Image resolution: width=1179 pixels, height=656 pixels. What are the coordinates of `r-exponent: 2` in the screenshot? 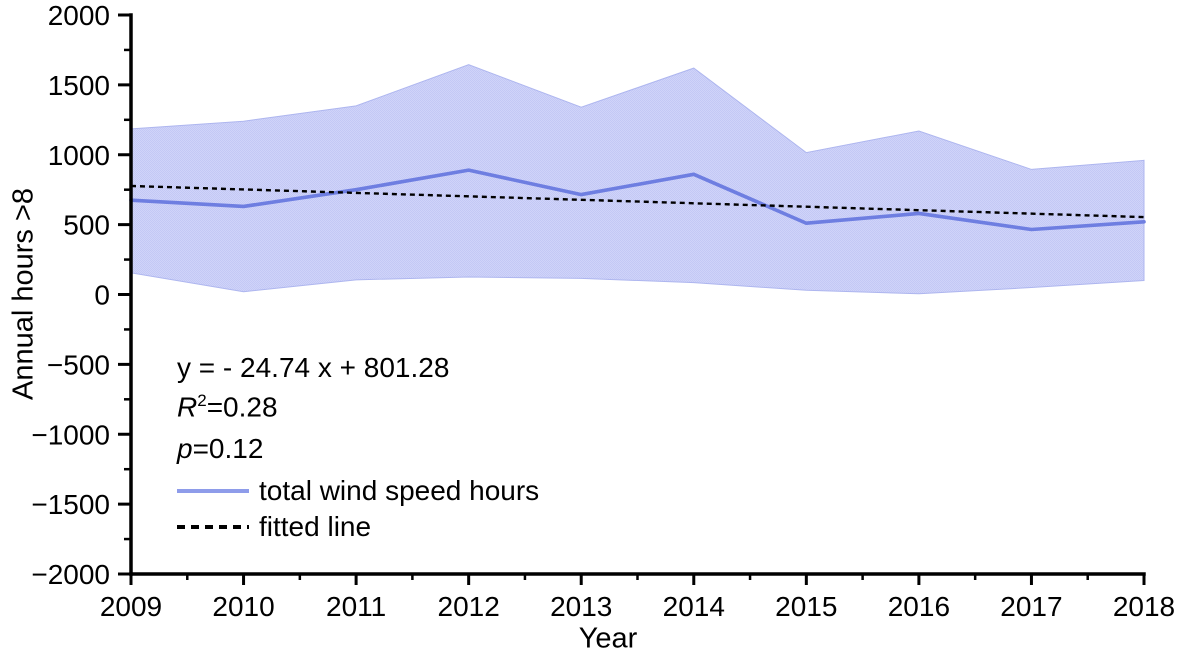 It's located at (202, 400).